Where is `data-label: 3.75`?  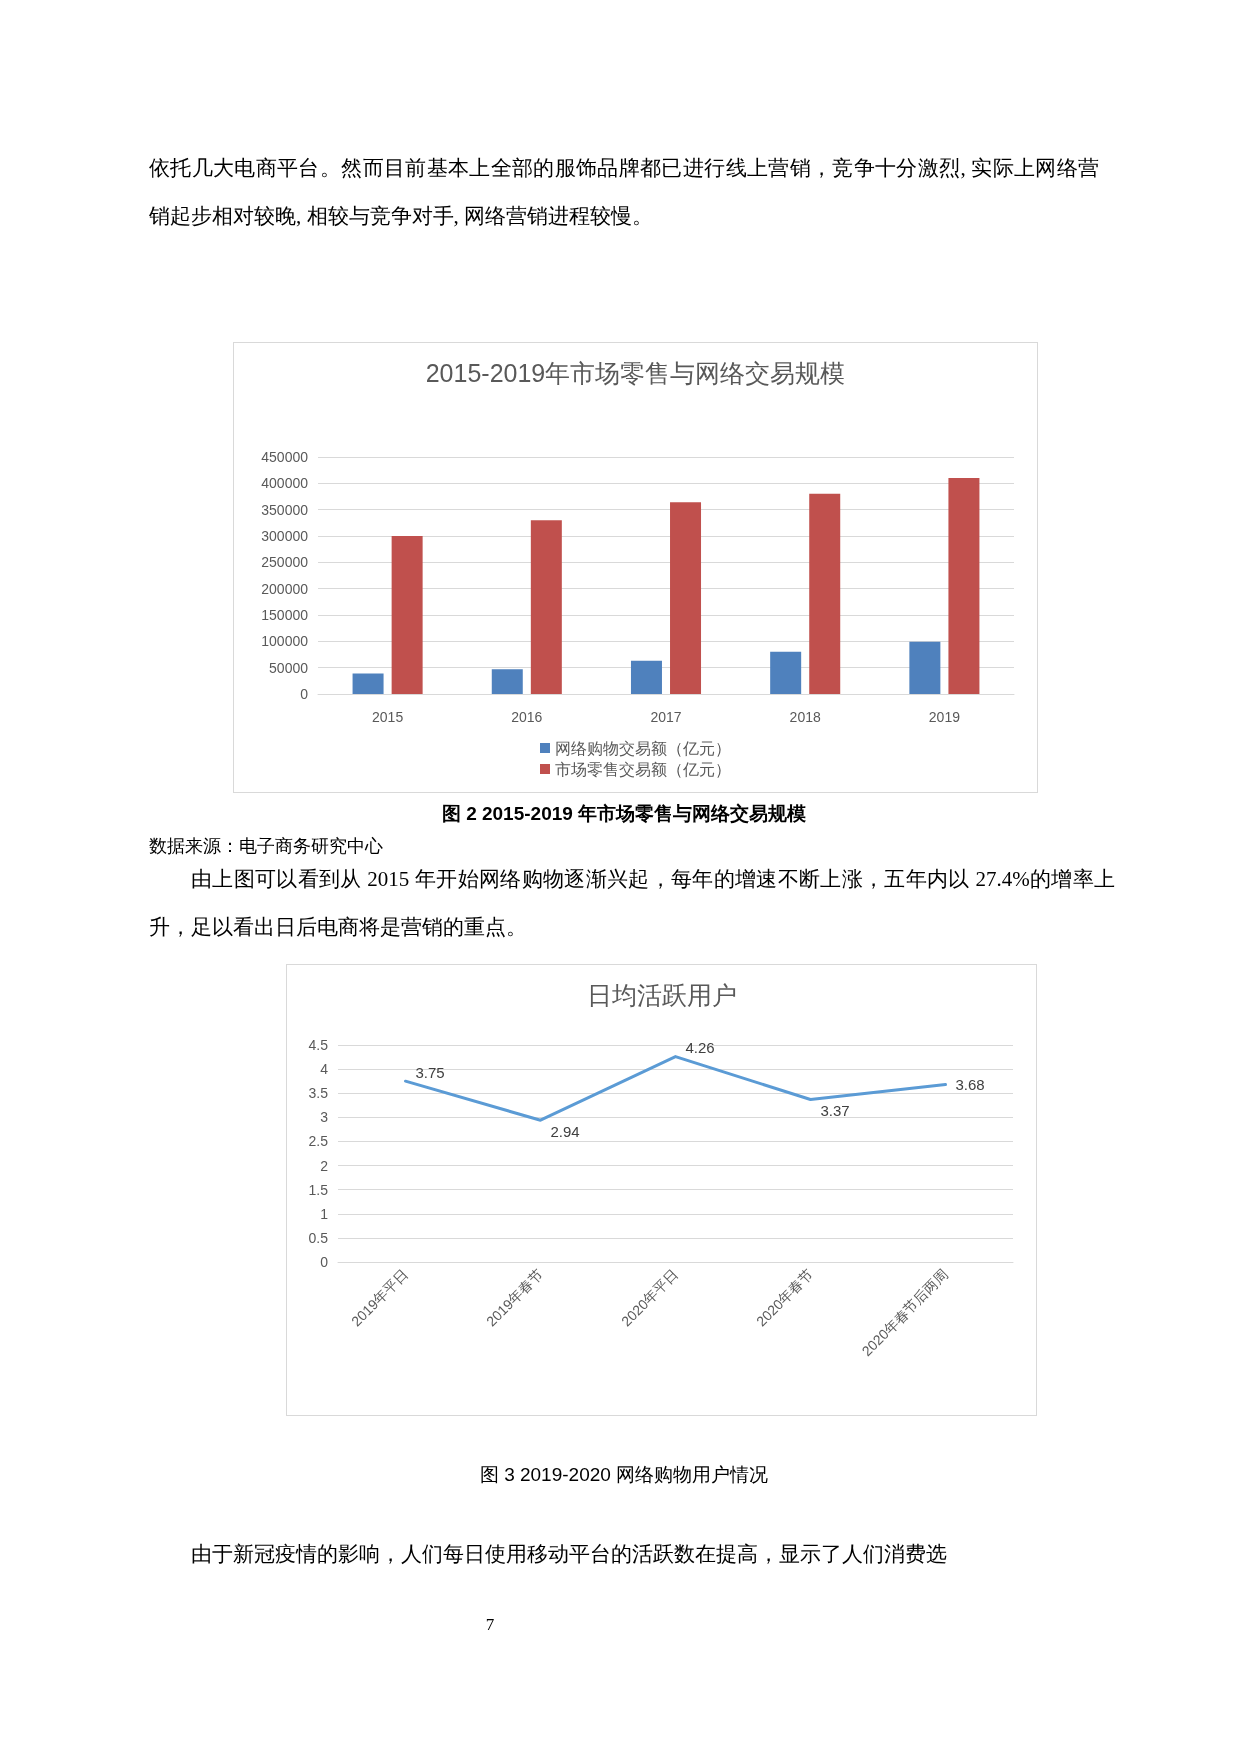 data-label: 3.75 is located at coordinates (430, 1072).